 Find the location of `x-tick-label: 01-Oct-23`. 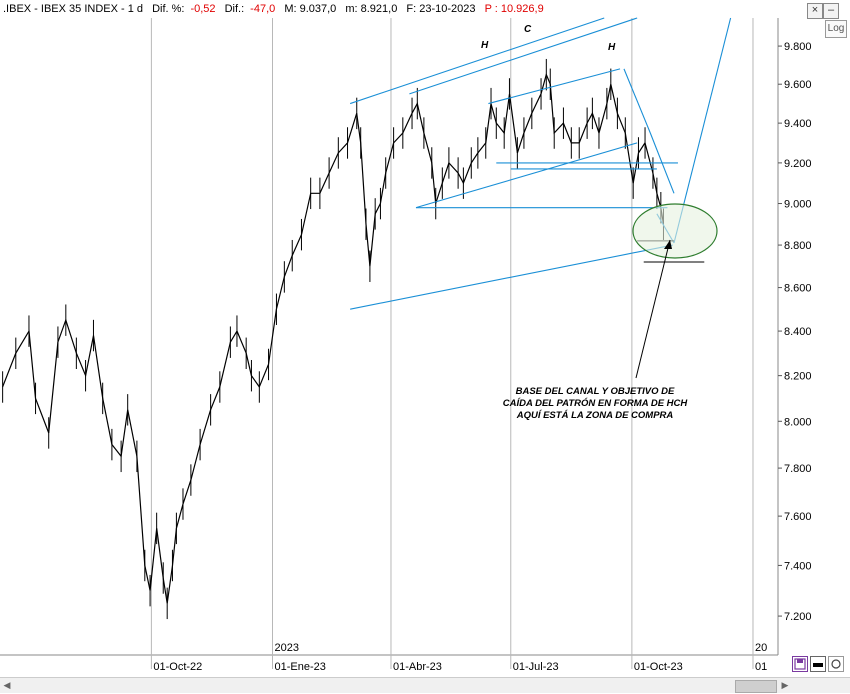

x-tick-label: 01-Oct-23 is located at coordinates (658, 667).